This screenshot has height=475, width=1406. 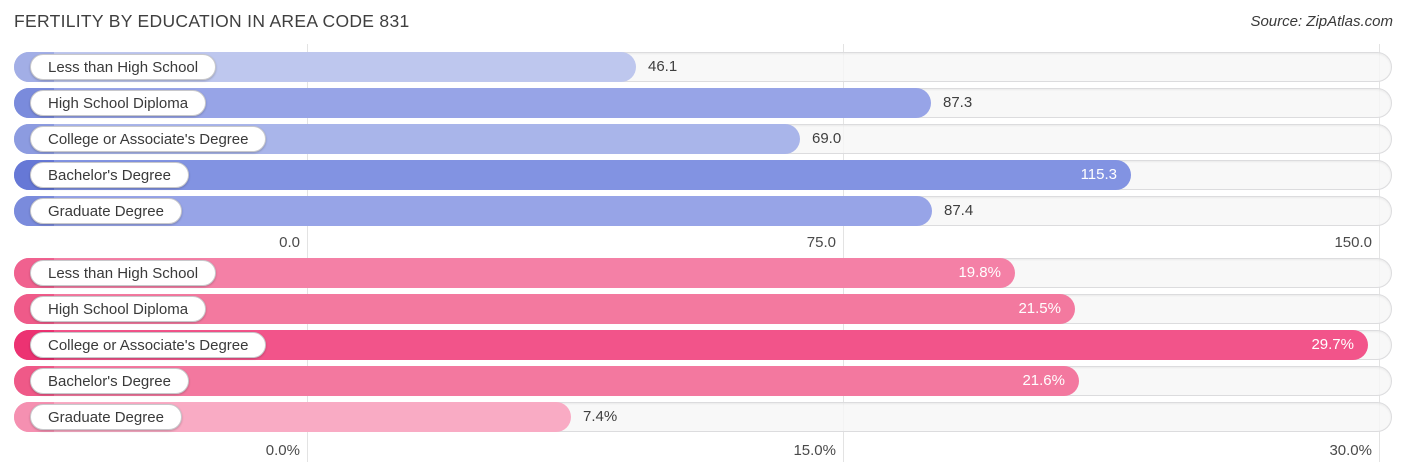 I want to click on axis-tick-label: 150.0, so click(x=1353, y=242).